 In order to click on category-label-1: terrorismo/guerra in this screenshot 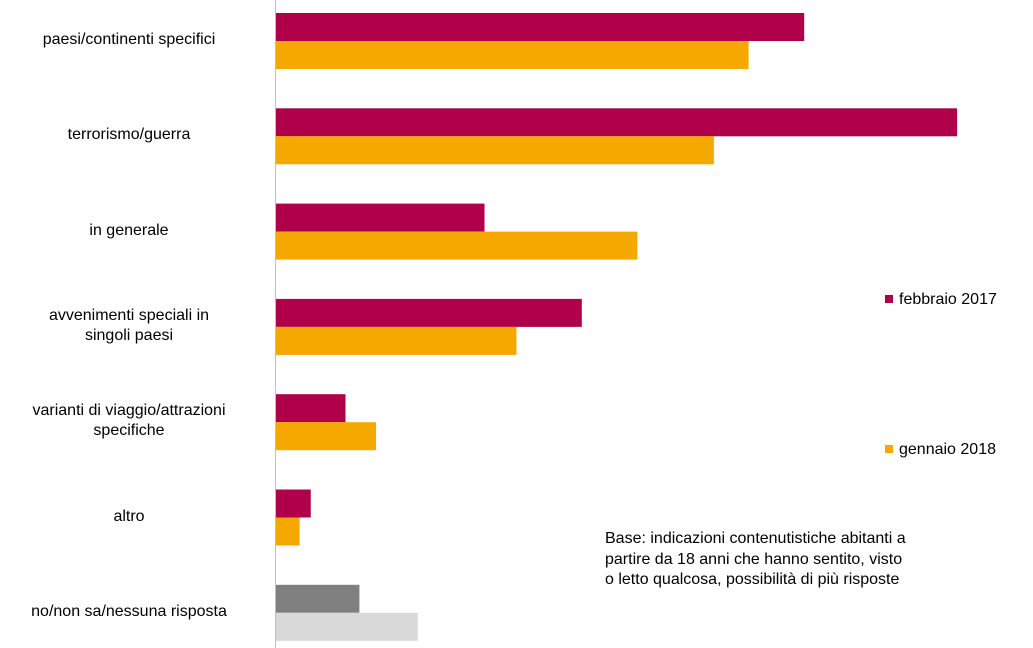, I will do `click(129, 135)`.